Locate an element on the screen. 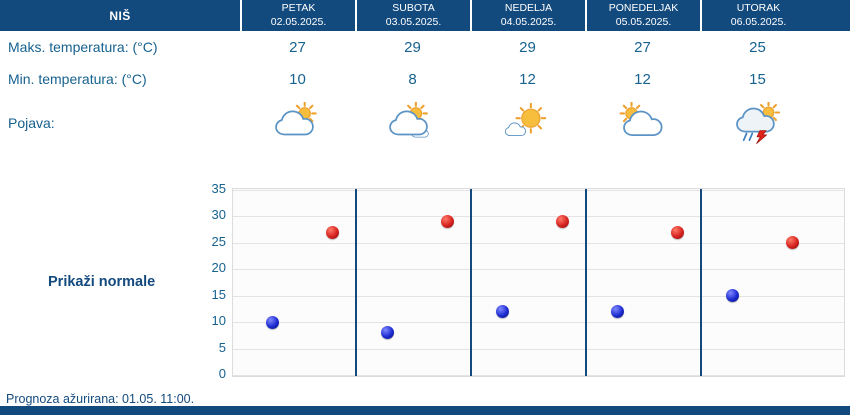  forecast-updated-note: Prognoza ažurirana: 01.05. 11:00. is located at coordinates (100, 399).